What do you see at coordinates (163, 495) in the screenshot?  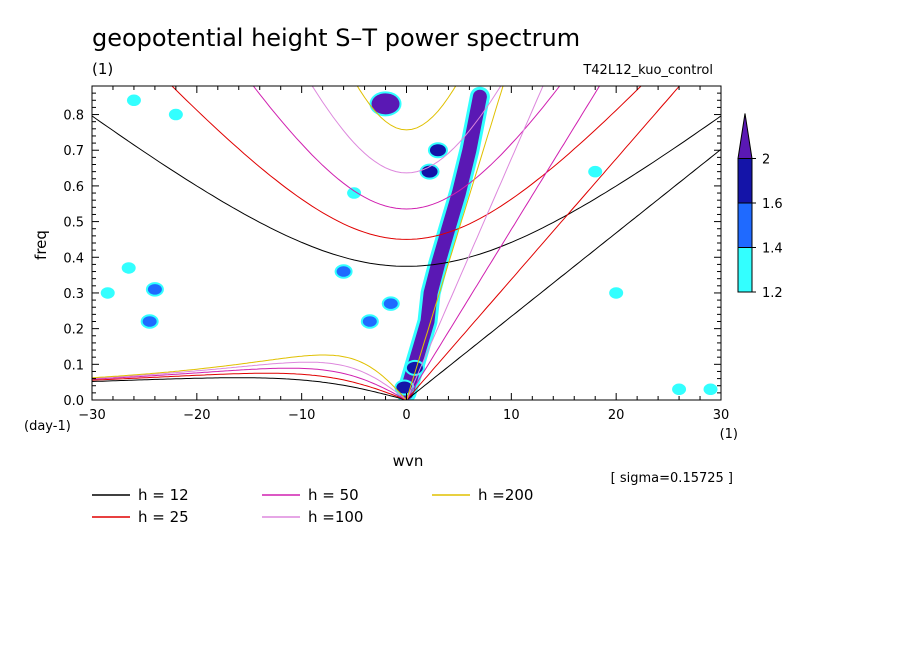 I see `legend-label: h = 12` at bounding box center [163, 495].